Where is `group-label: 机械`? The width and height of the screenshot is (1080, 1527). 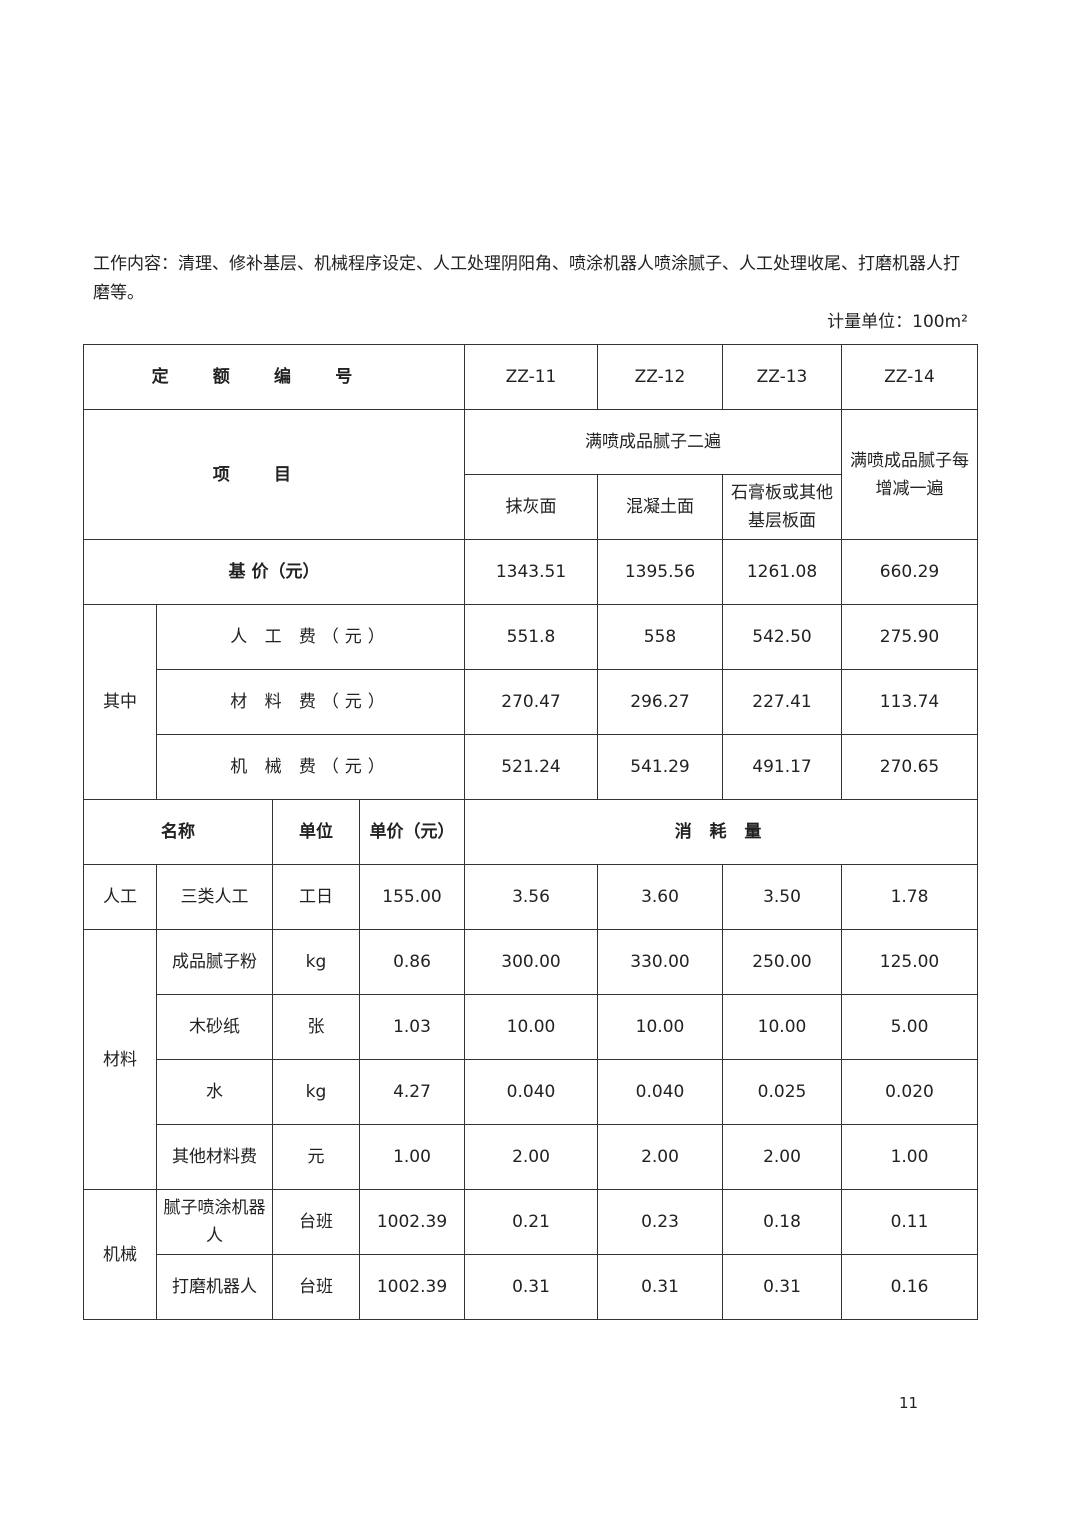
group-label: 机械 is located at coordinates (120, 1254).